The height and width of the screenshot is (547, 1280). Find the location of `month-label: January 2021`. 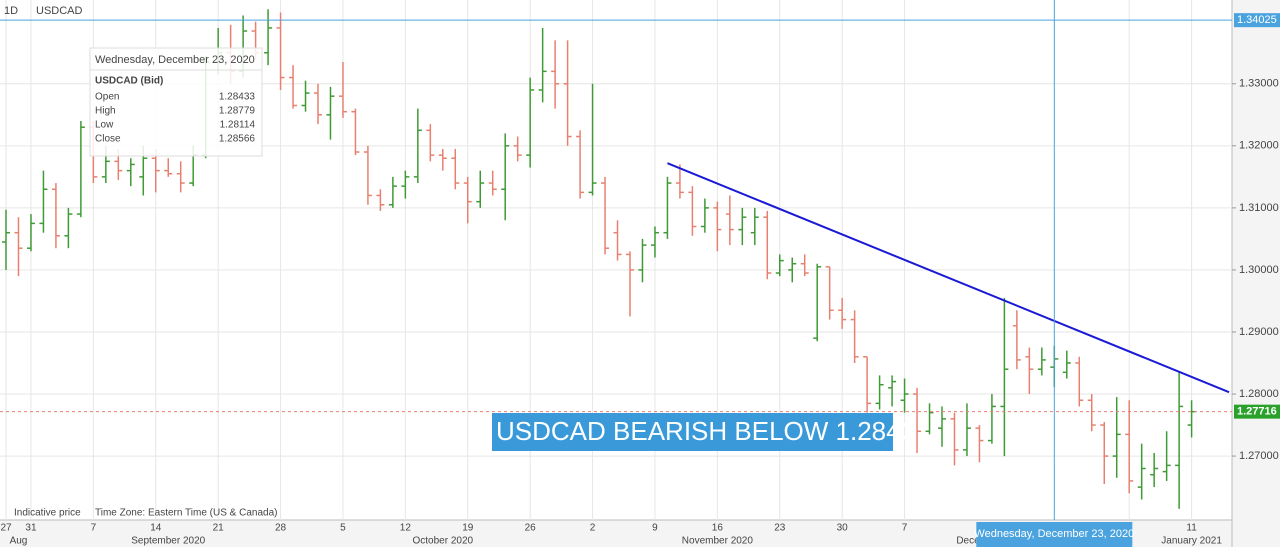

month-label: January 2021 is located at coordinates (1191, 541).